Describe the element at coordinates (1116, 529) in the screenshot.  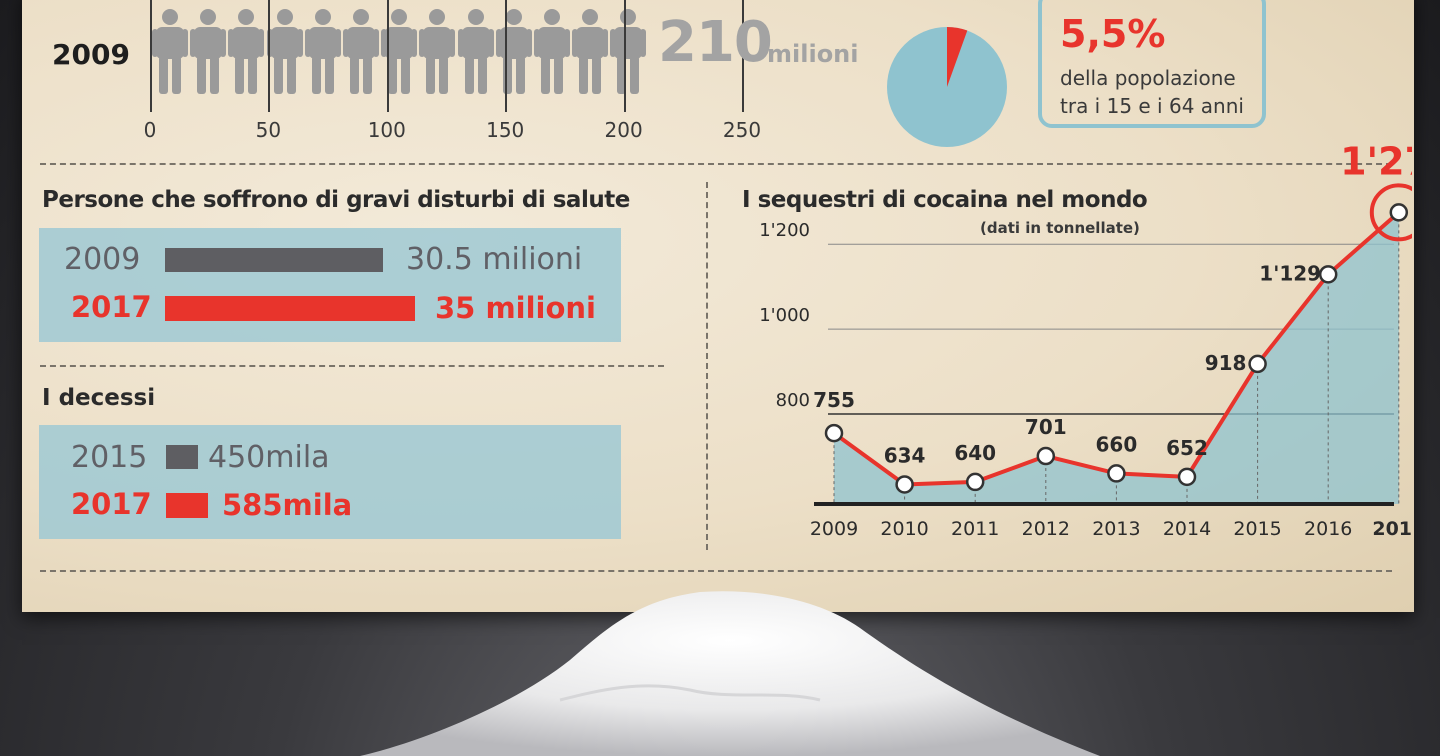
I see `x-tick-label: 2013` at that location.